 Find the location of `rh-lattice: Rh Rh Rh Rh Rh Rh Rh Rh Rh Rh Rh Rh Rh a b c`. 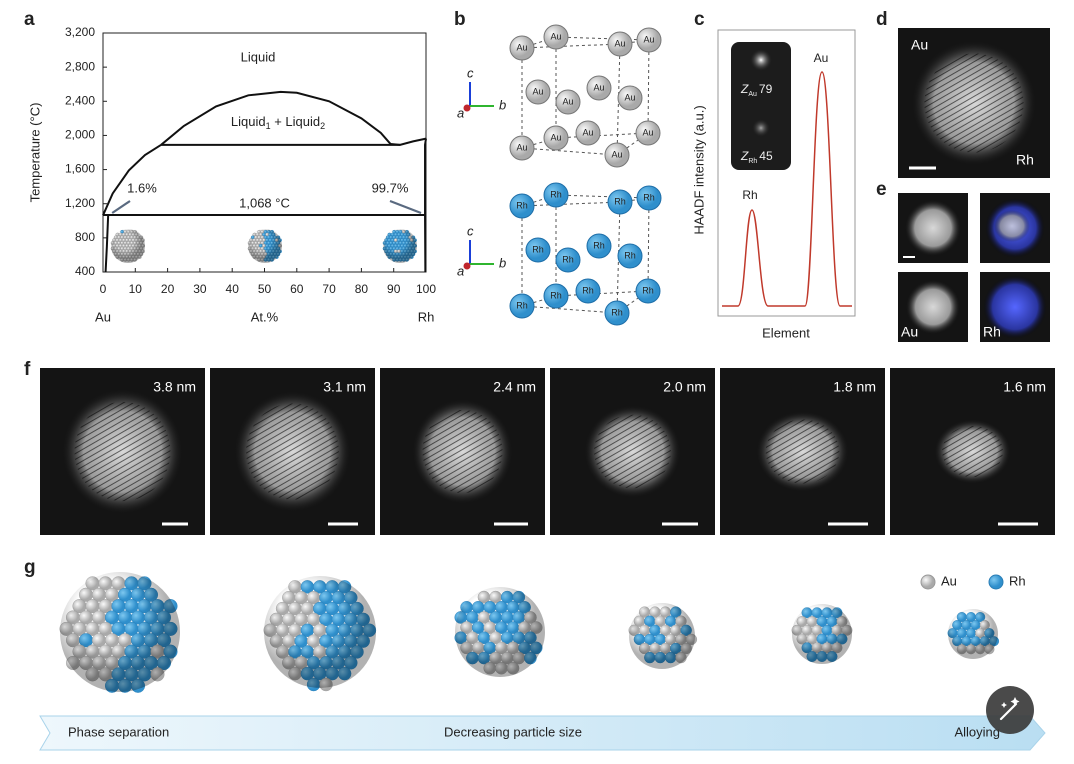

rh-lattice: Rh Rh Rh Rh Rh Rh Rh Rh Rh Rh Rh Rh Rh a b c is located at coordinates (559, 254).